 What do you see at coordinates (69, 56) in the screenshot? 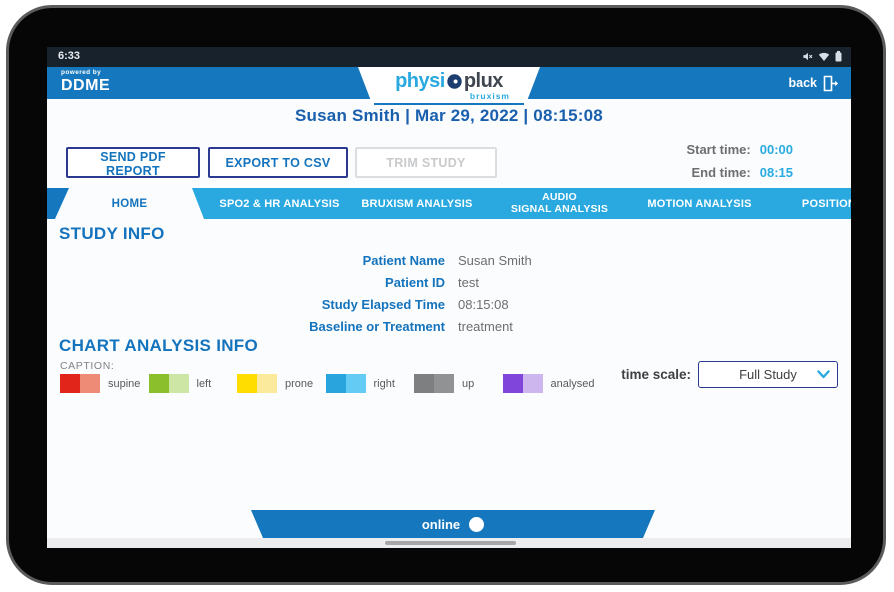
I see `status-clock: 6:33` at bounding box center [69, 56].